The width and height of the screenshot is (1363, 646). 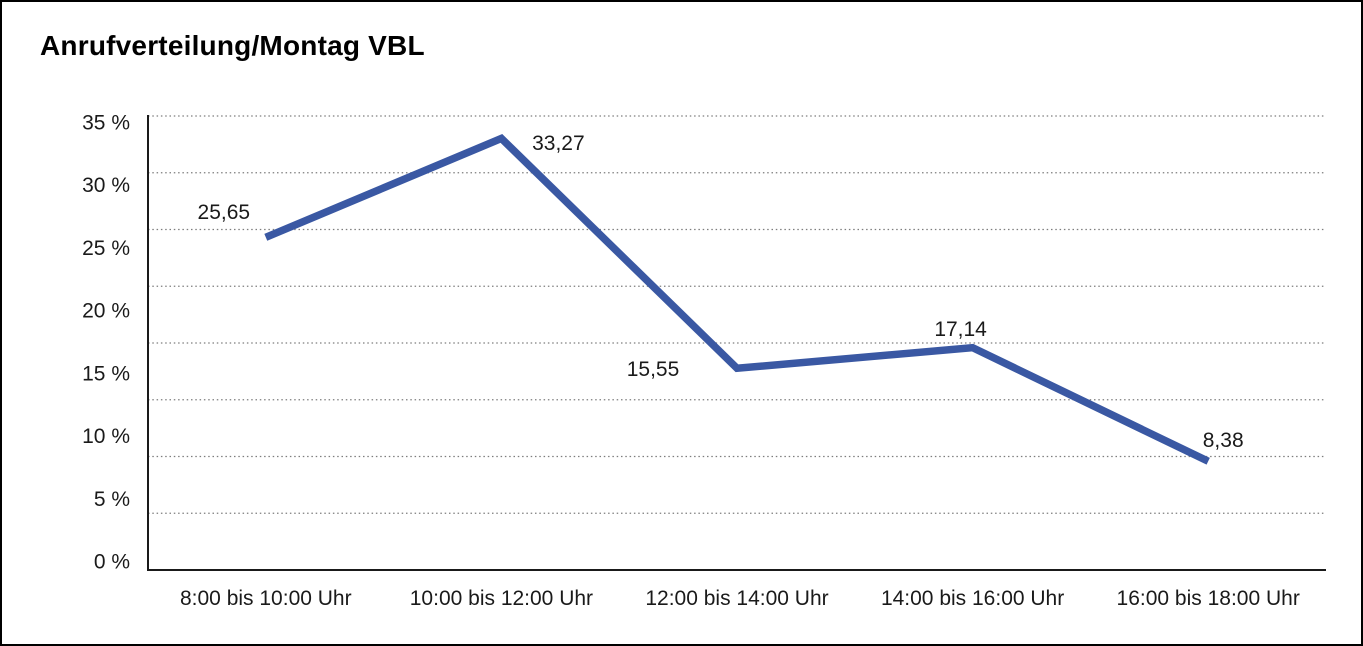 I want to click on x-tick-label: 12:00 bis 14:00 Uhr, so click(x=736, y=598).